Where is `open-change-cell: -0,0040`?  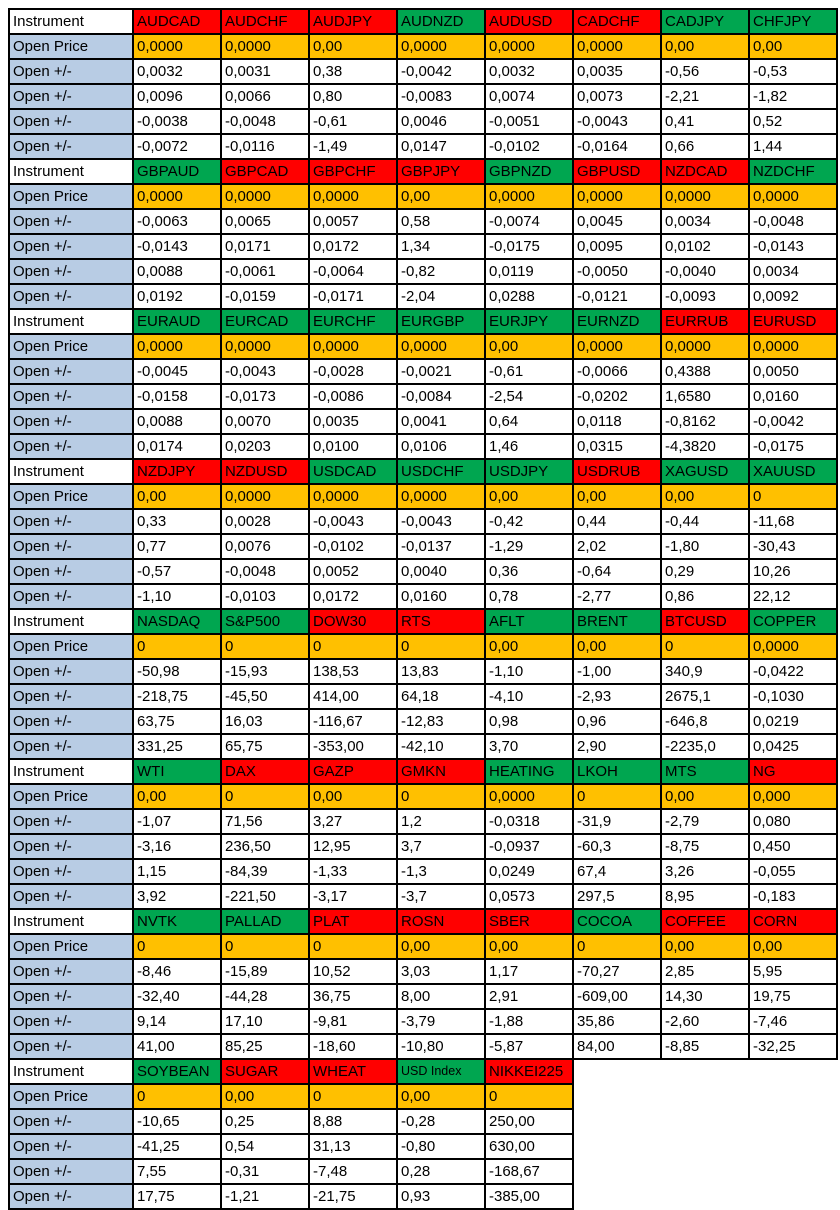 open-change-cell: -0,0040 is located at coordinates (705, 271).